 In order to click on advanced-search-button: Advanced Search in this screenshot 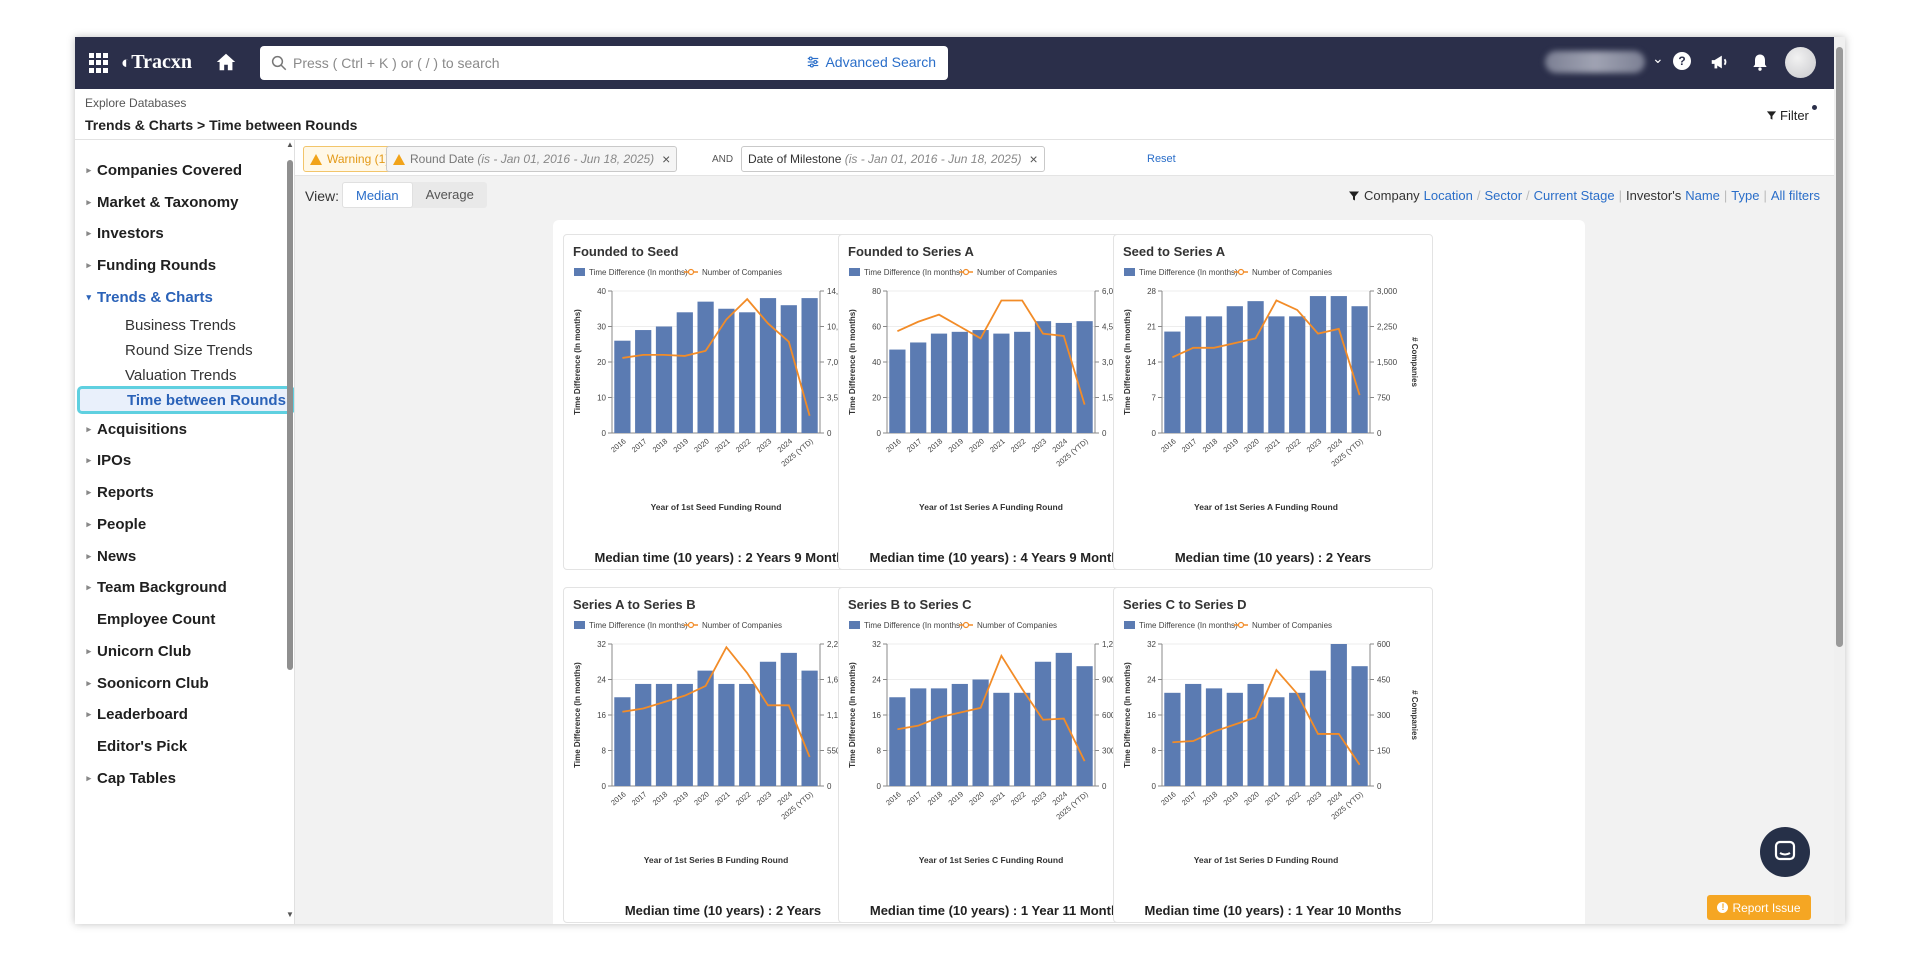, I will do `click(871, 62)`.